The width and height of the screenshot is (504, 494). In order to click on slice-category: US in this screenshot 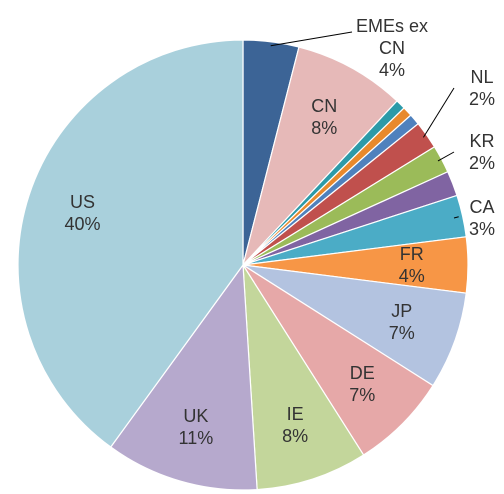, I will do `click(82, 201)`.